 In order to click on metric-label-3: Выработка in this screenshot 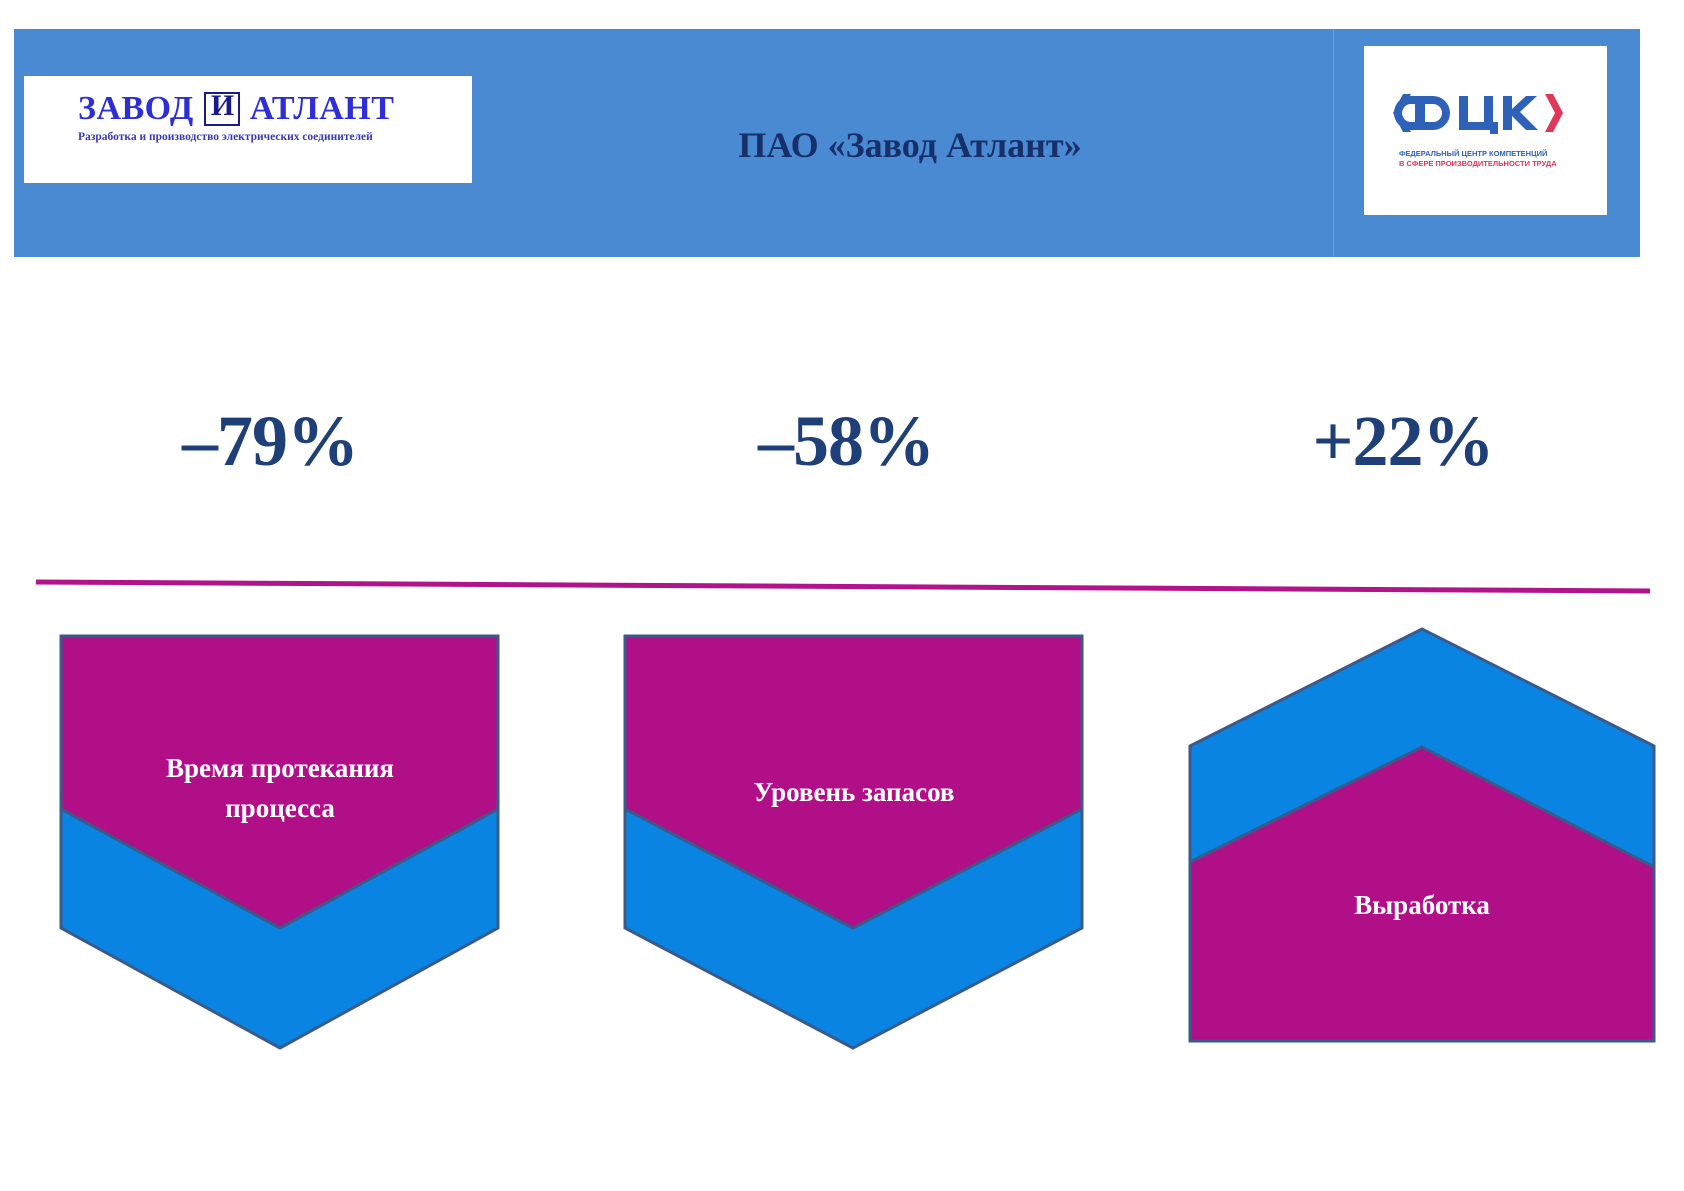, I will do `click(1422, 905)`.